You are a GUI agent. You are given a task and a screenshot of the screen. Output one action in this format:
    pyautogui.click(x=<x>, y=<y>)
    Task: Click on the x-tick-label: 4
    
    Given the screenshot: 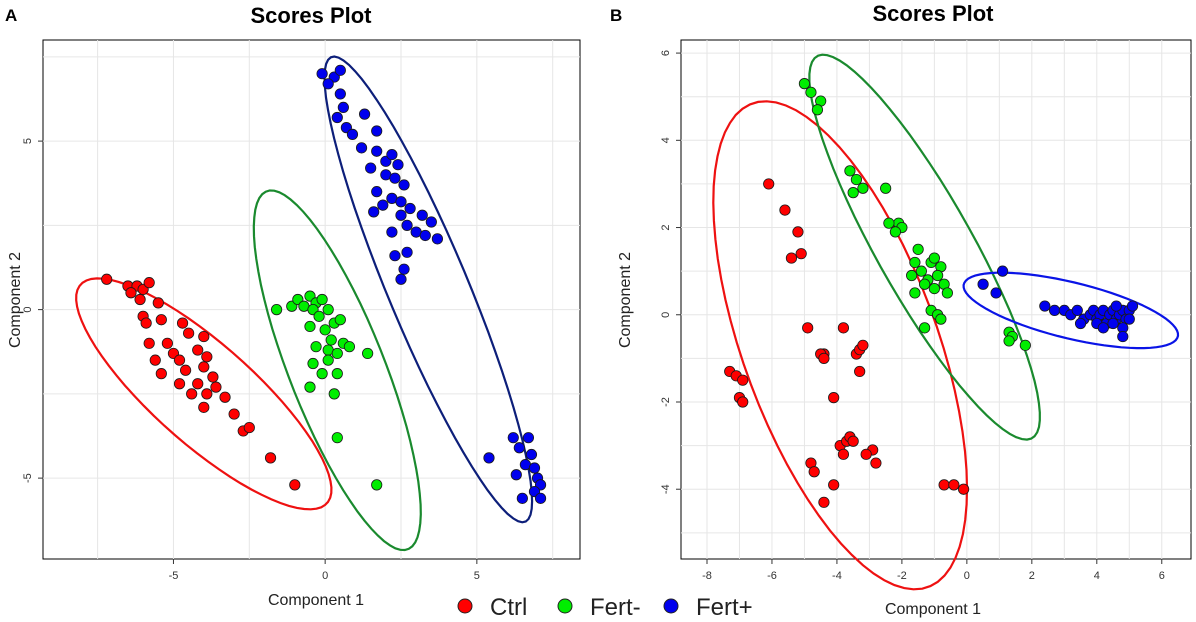 What is the action you would take?
    pyautogui.click(x=1097, y=576)
    